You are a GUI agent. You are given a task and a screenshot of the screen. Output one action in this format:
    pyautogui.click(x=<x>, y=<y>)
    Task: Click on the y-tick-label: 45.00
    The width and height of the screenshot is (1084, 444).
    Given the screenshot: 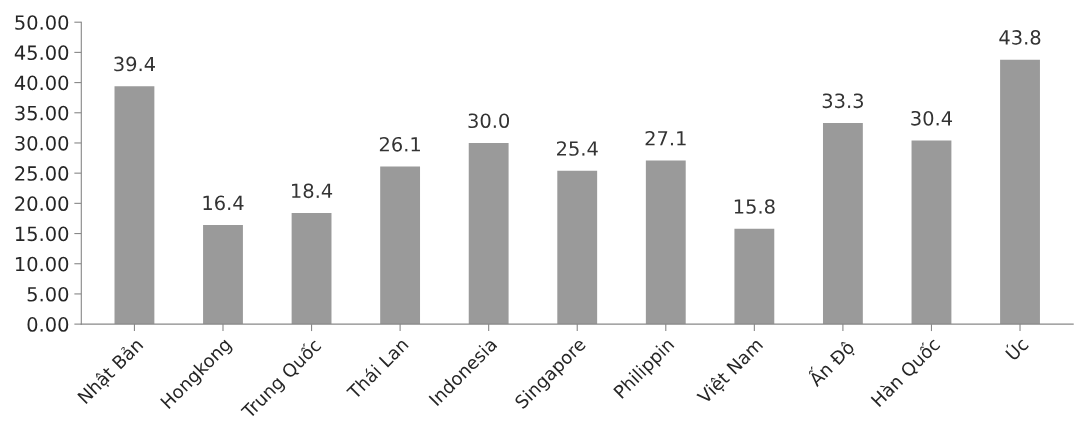 What is the action you would take?
    pyautogui.click(x=41, y=53)
    